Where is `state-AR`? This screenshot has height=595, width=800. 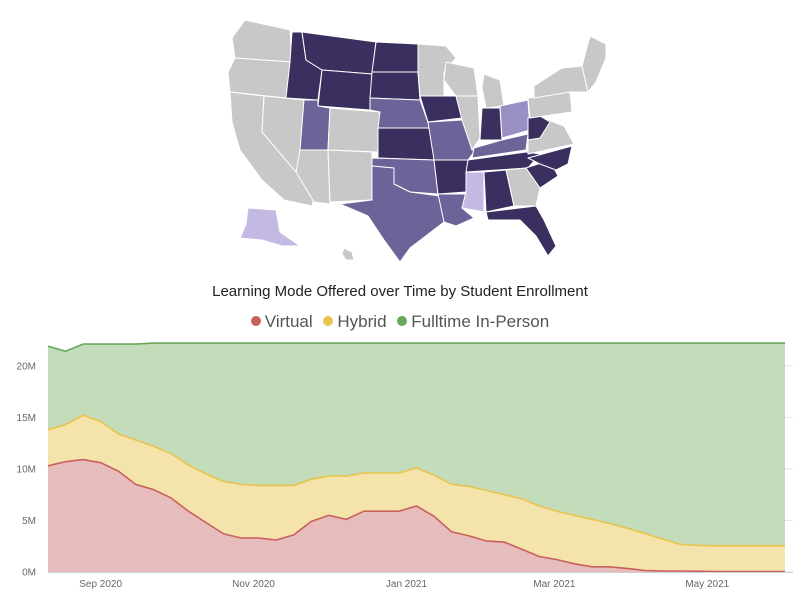
state-AR is located at coordinates (451, 177).